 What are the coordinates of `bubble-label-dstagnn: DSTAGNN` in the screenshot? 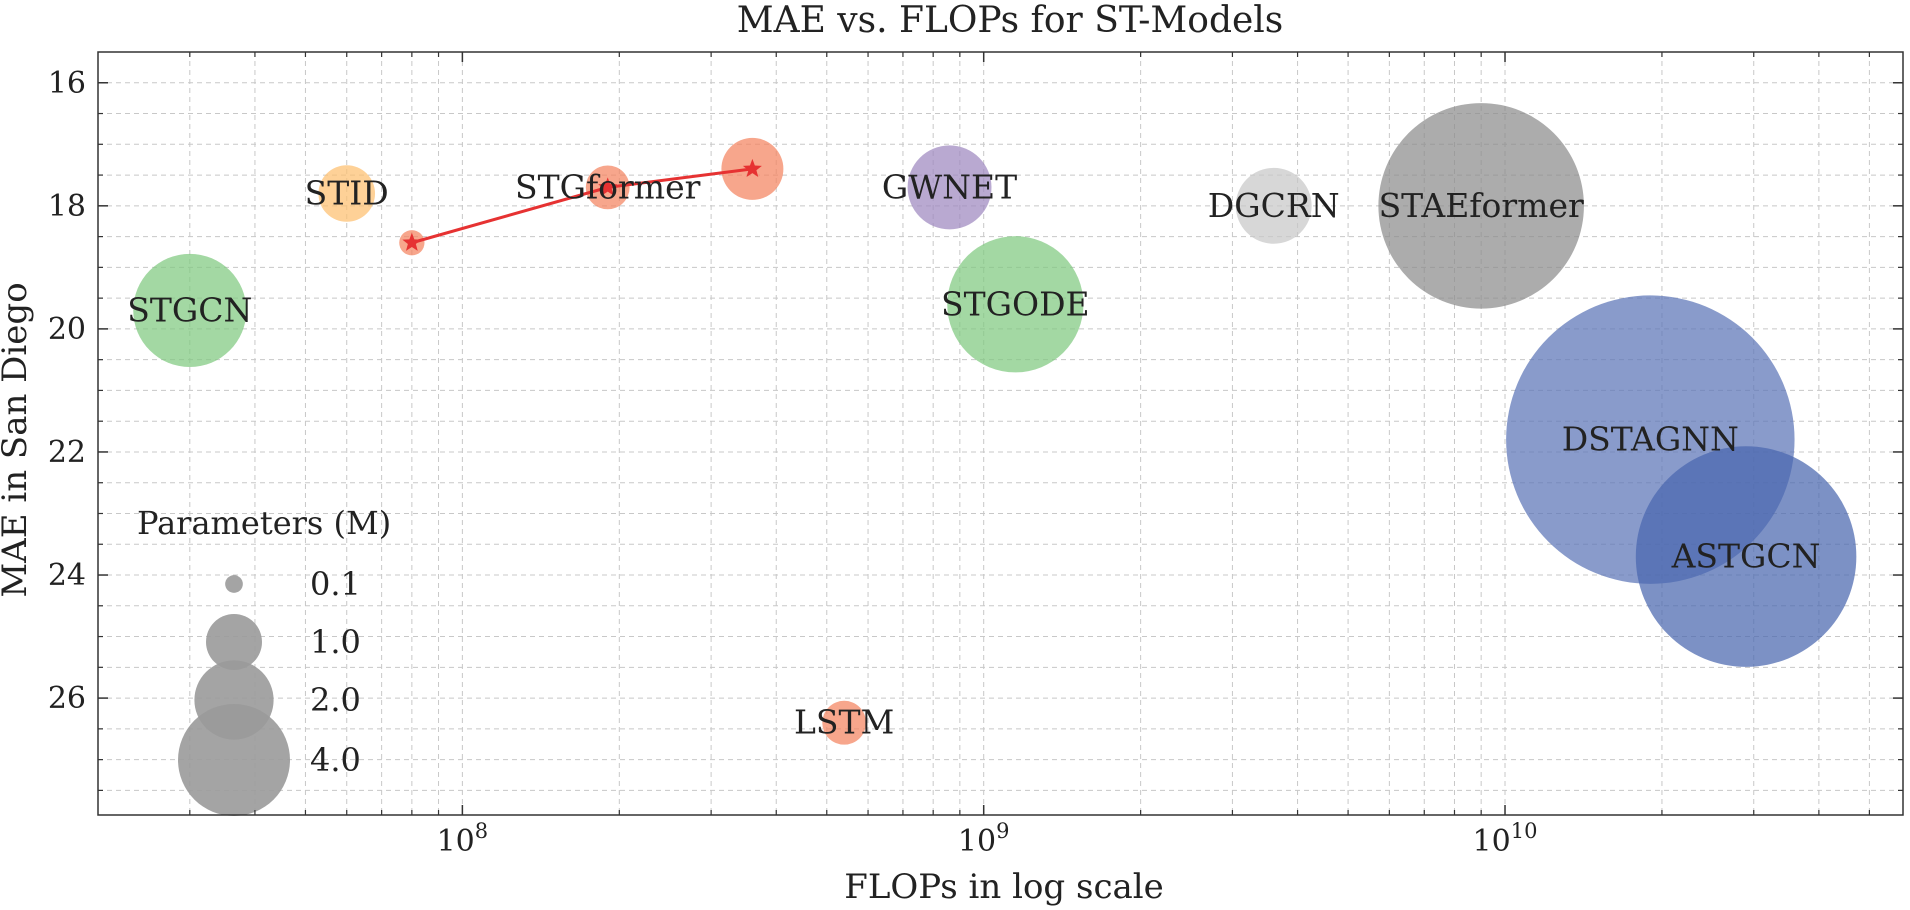 It's located at (1650, 439).